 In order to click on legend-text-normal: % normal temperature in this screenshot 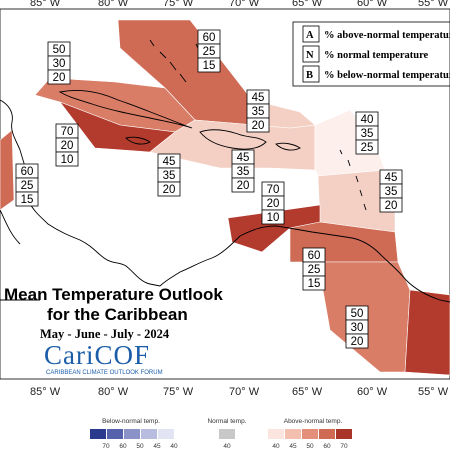, I will do `click(376, 55)`.